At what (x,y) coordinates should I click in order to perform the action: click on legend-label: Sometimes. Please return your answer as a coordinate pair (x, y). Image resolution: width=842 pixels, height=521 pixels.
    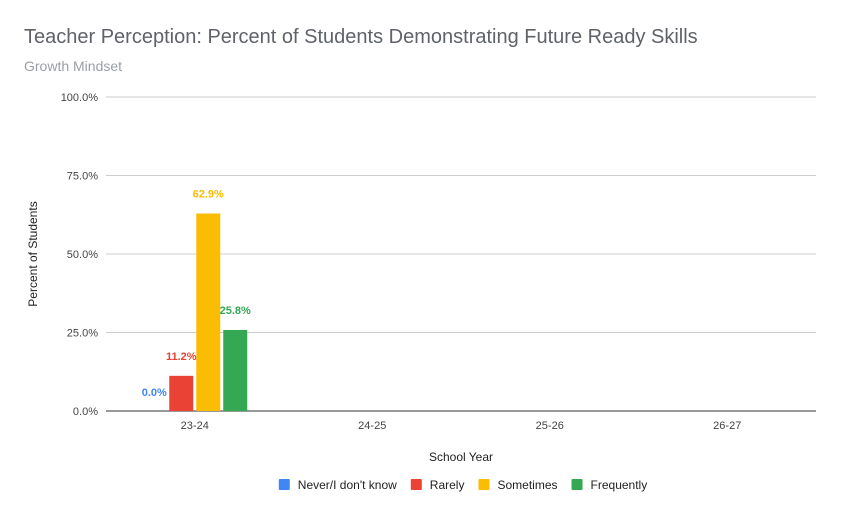
    Looking at the image, I should click on (527, 485).